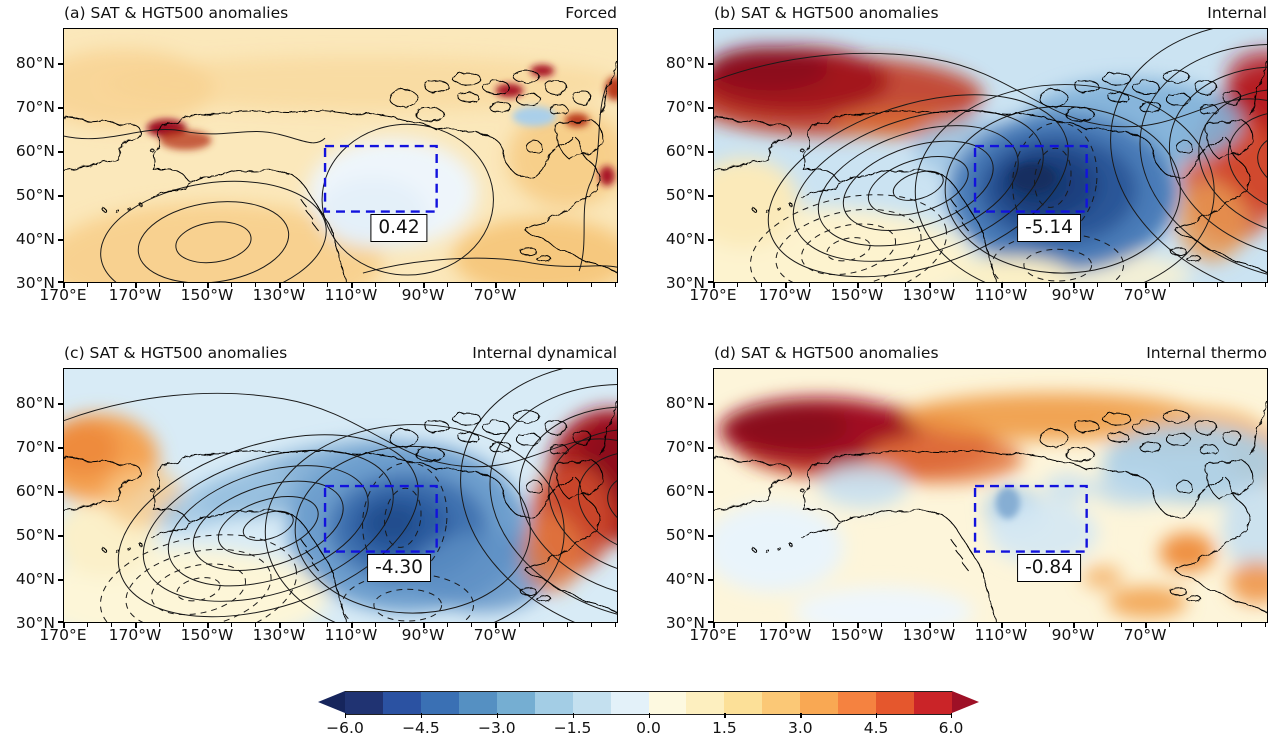 This screenshot has width=1269, height=742. I want to click on panel-c-svg, so click(340, 495).